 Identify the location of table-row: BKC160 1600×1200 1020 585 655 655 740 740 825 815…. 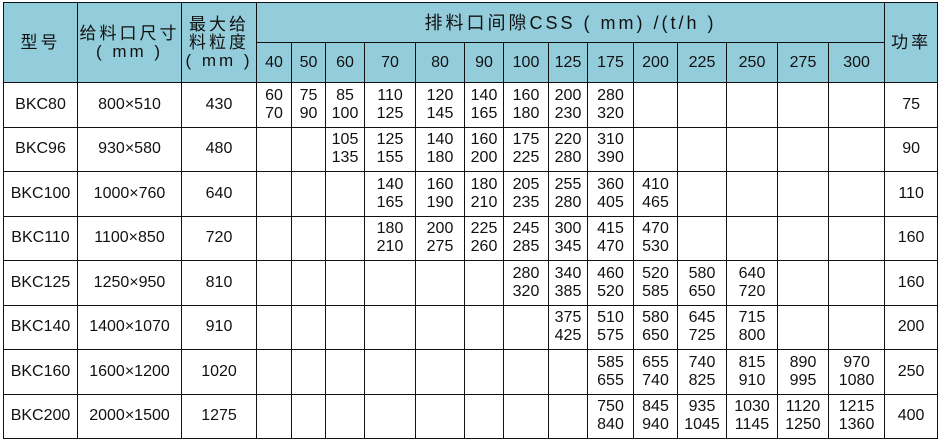
(471, 372).